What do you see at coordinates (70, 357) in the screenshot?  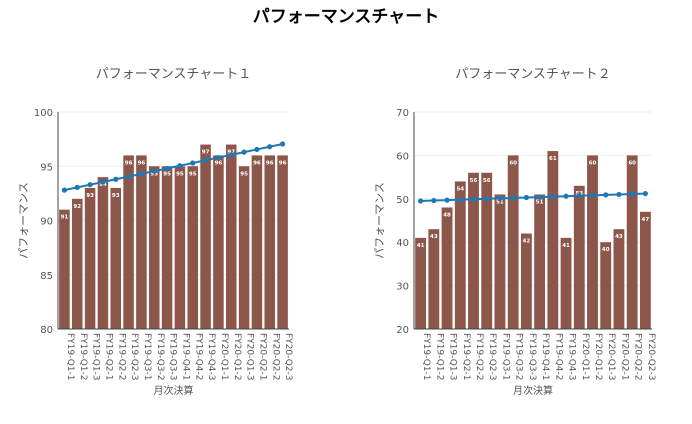 I see `x-tick-label: FY19-Q1-1` at bounding box center [70, 357].